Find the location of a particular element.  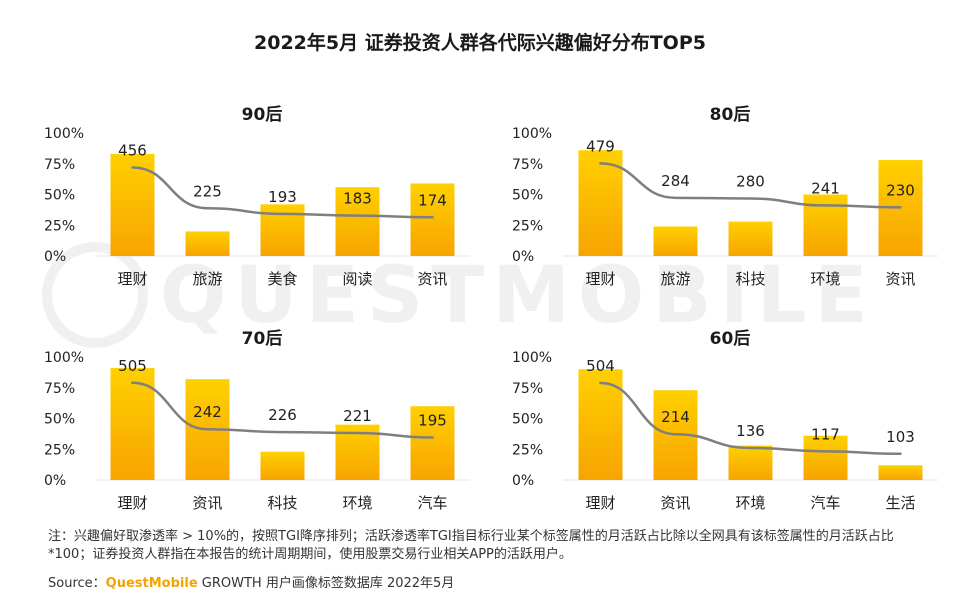

tgi-label: 280 is located at coordinates (750, 182).